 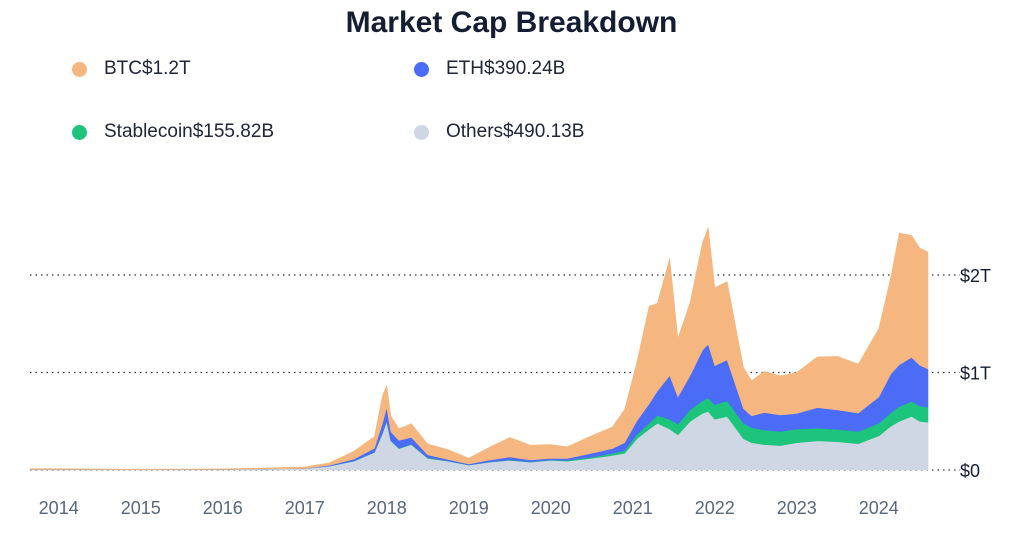 I want to click on legend-eth-value: $390.24B, so click(x=525, y=68).